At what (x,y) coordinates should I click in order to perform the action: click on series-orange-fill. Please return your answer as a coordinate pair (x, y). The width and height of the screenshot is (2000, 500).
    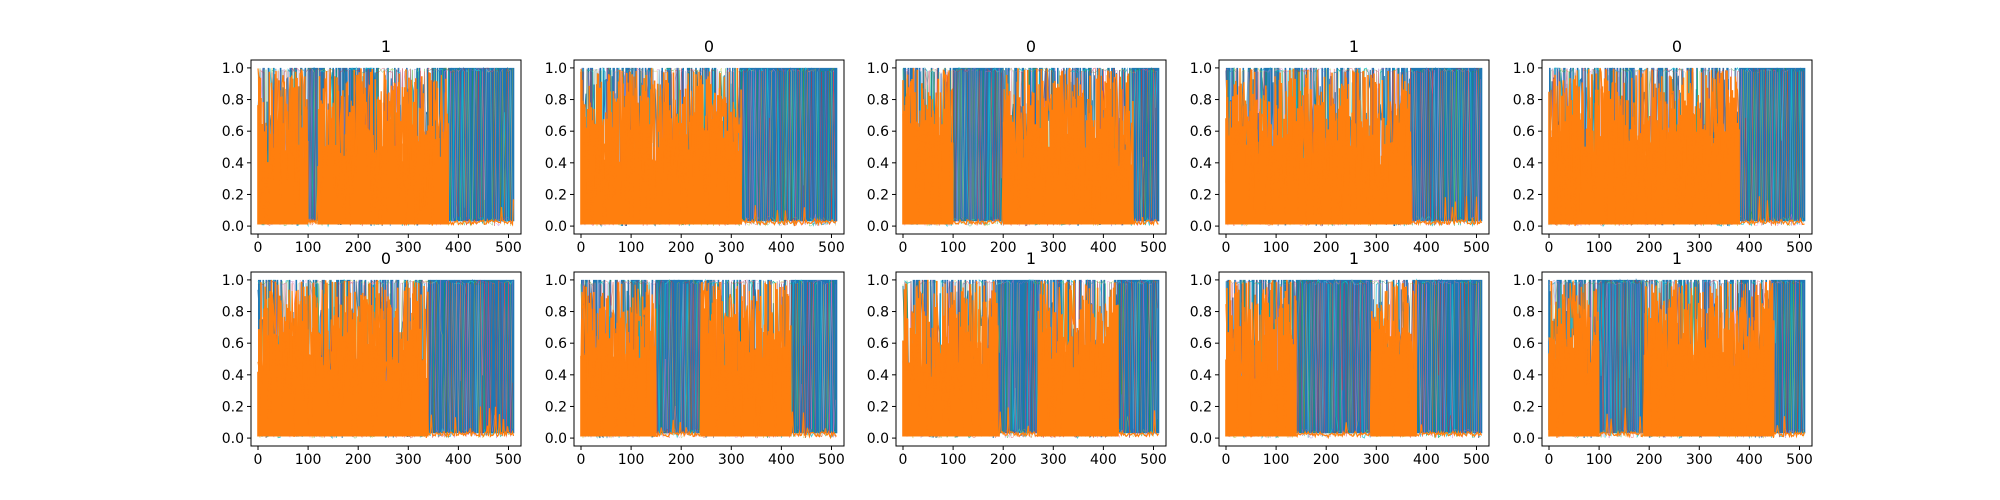
    Looking at the image, I should click on (1661, 358).